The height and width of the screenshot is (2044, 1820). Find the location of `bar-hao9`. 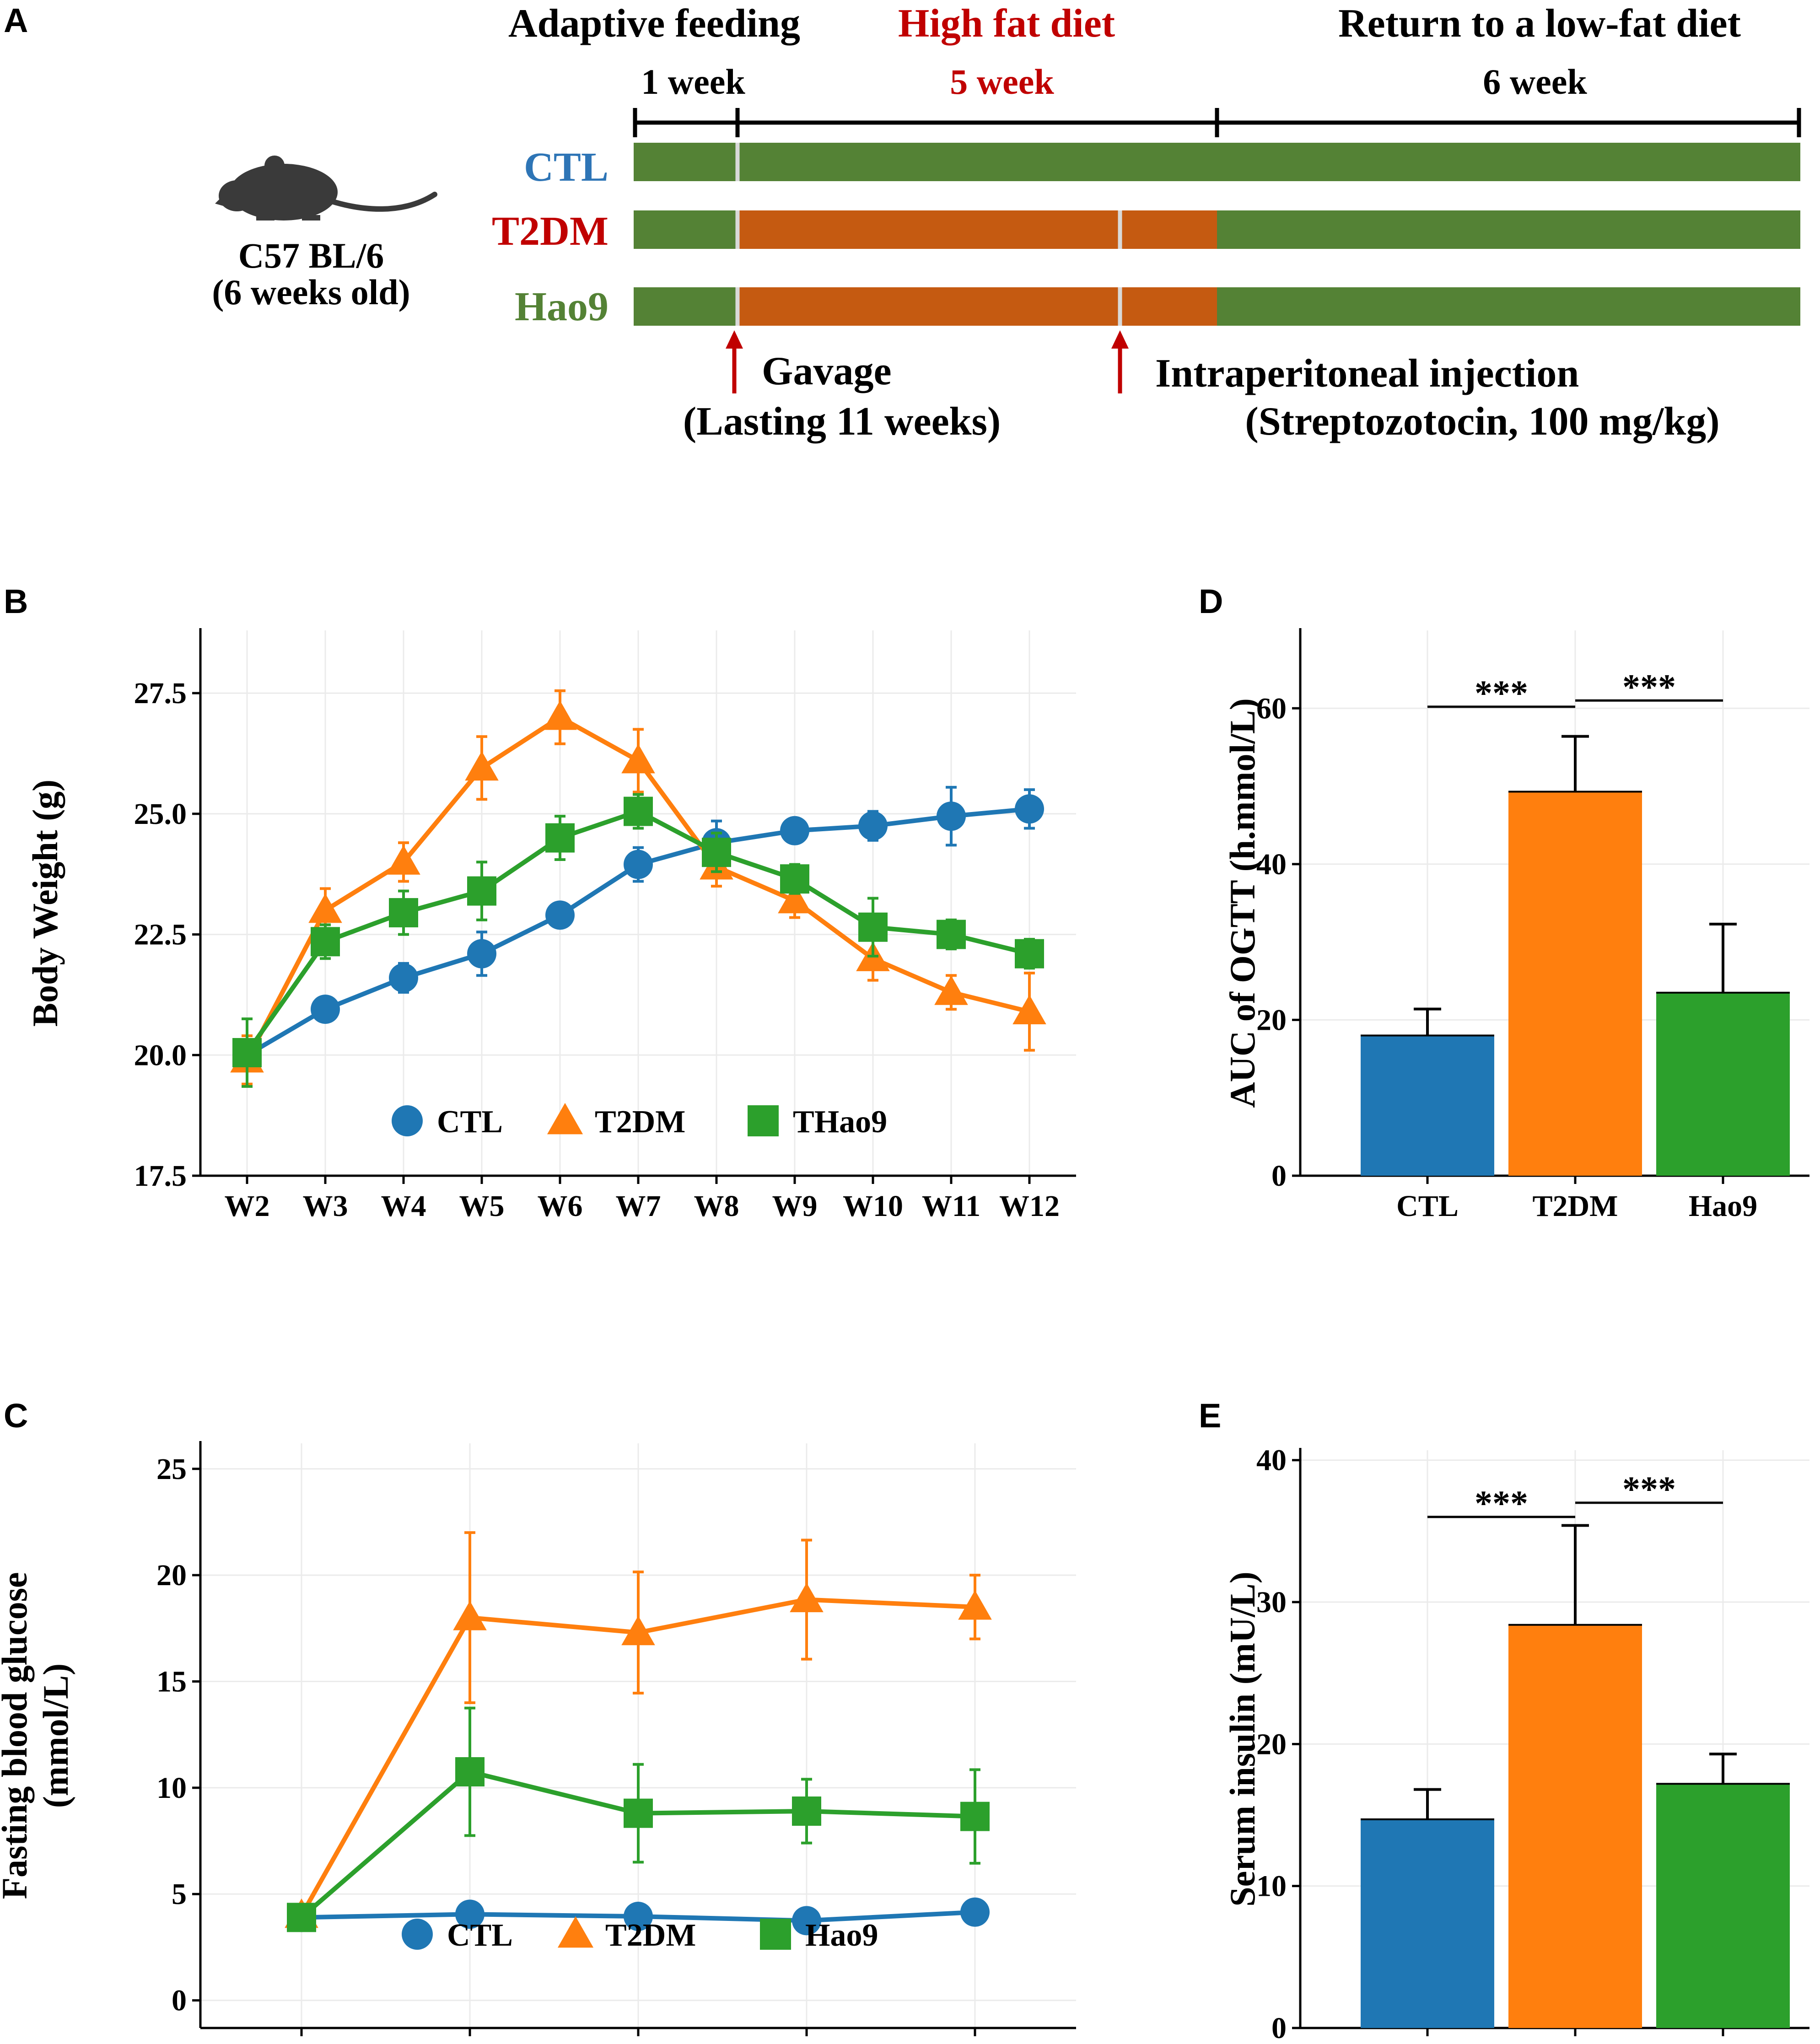

bar-hao9 is located at coordinates (1723, 1084).